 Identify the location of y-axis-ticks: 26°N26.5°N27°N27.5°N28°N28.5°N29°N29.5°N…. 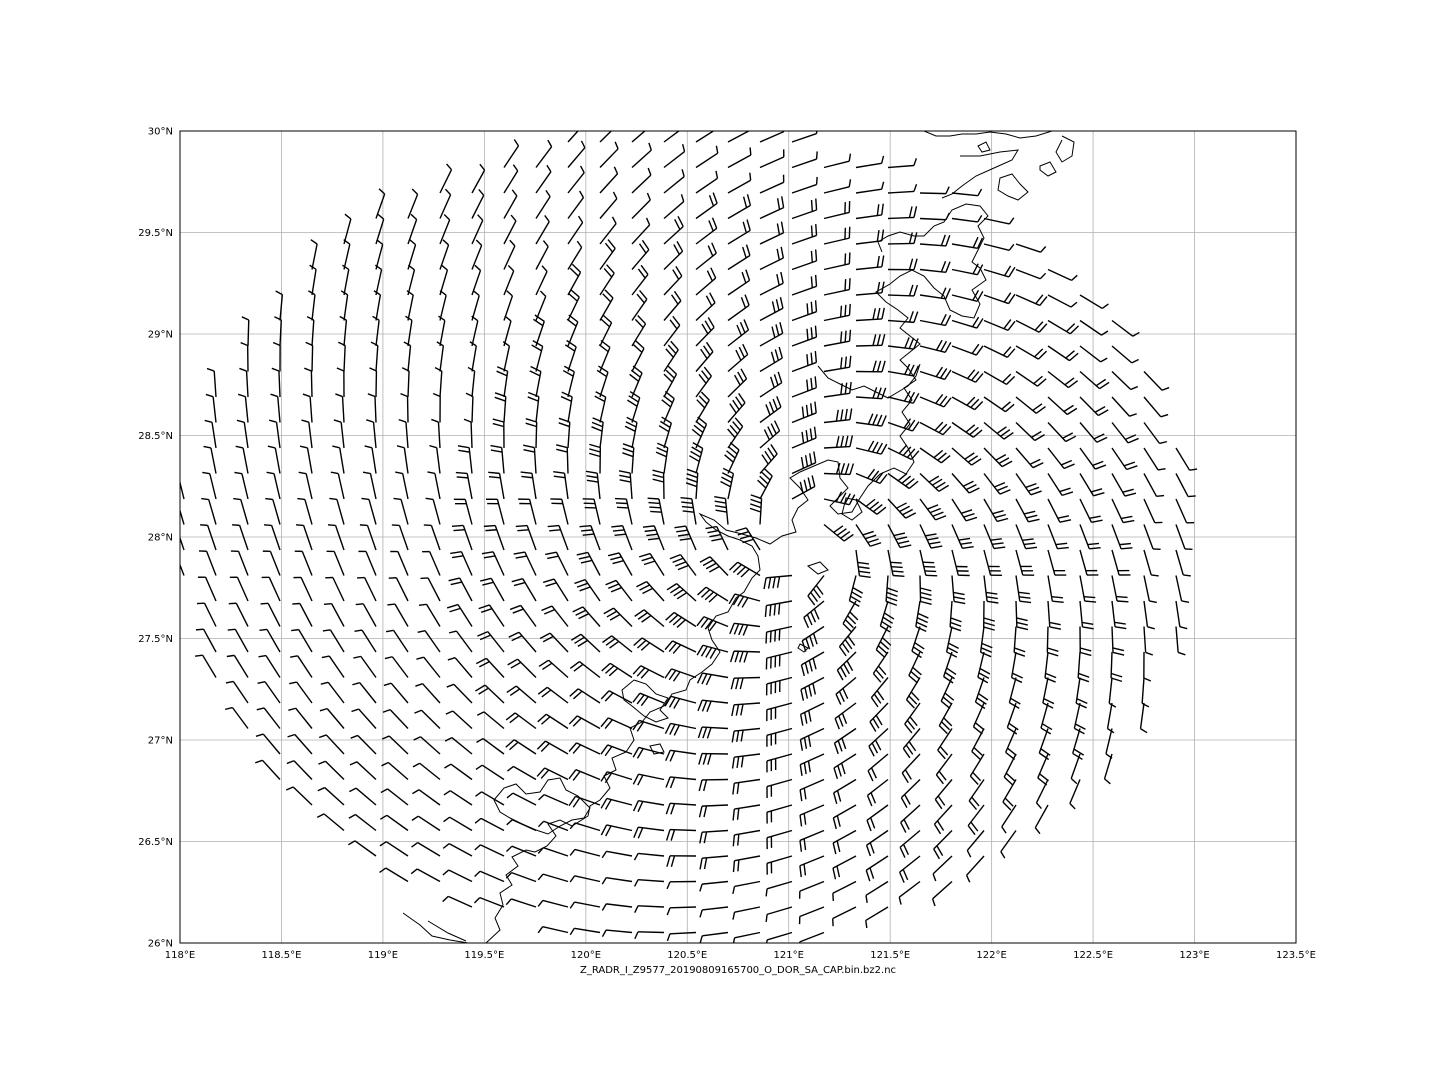
(155, 538).